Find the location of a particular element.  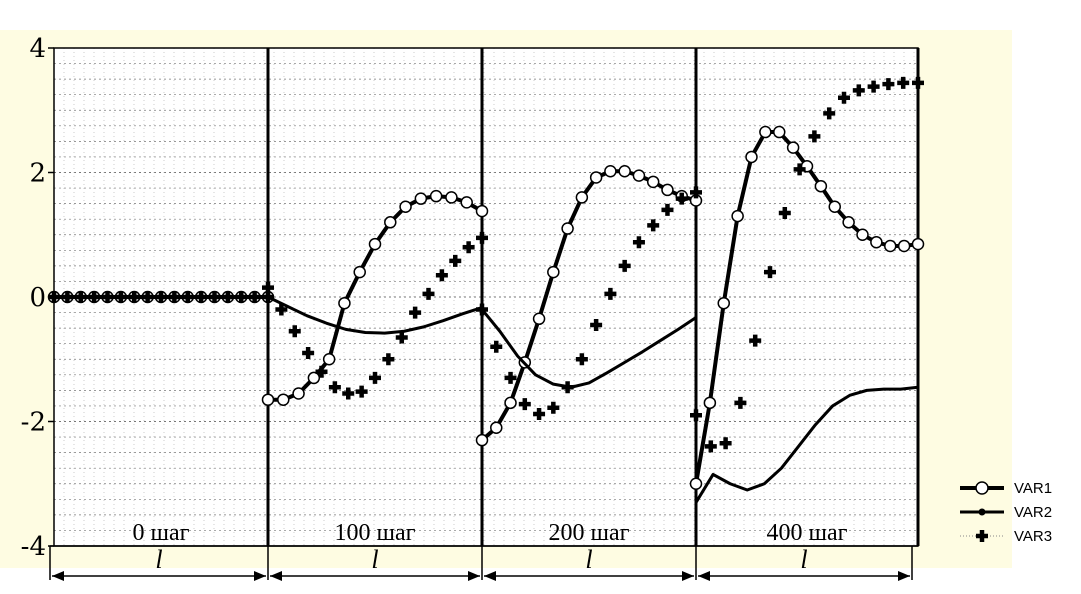

legend-label: VAR2 is located at coordinates (1033, 512).